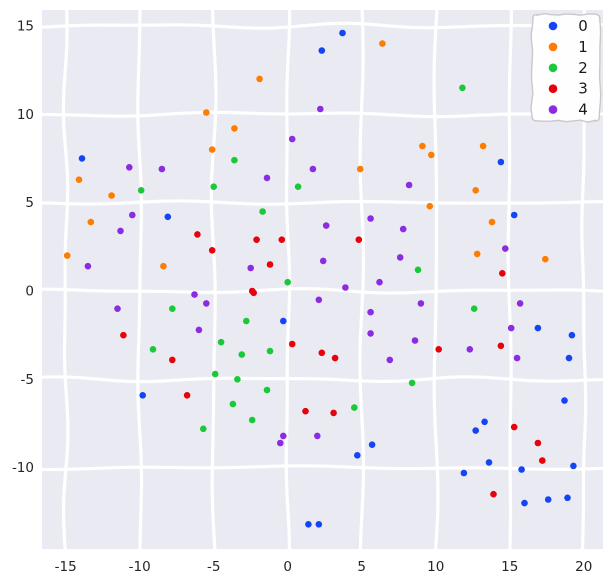  I want to click on legend-label-2: 2, so click(583, 68).